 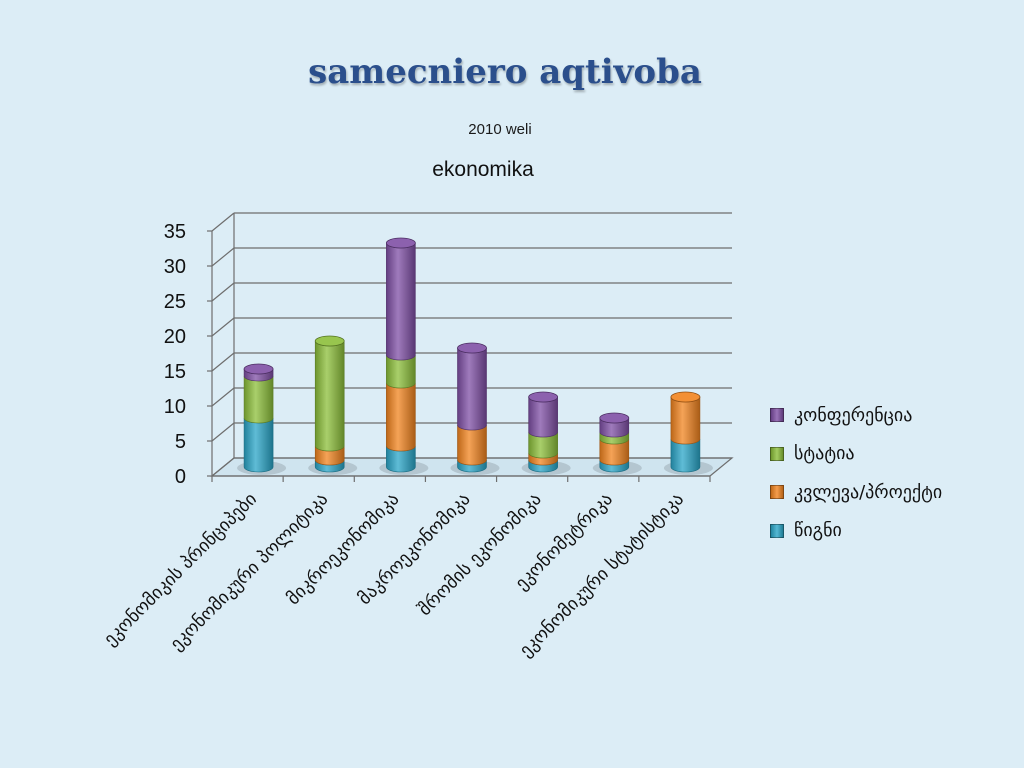 What do you see at coordinates (500, 129) in the screenshot?
I see `slide-subtitle: 2010 weli` at bounding box center [500, 129].